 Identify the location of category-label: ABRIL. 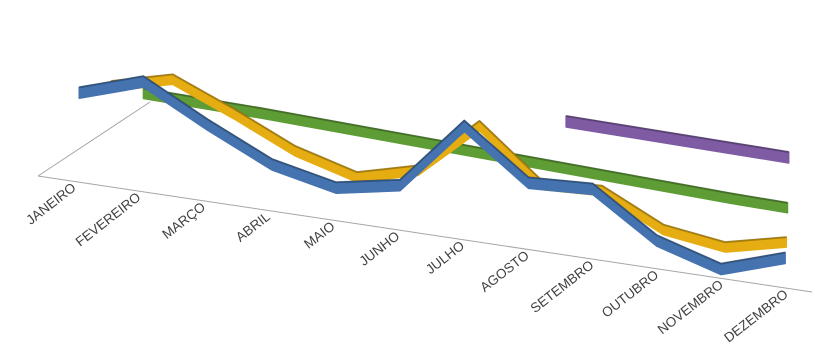
(253, 227).